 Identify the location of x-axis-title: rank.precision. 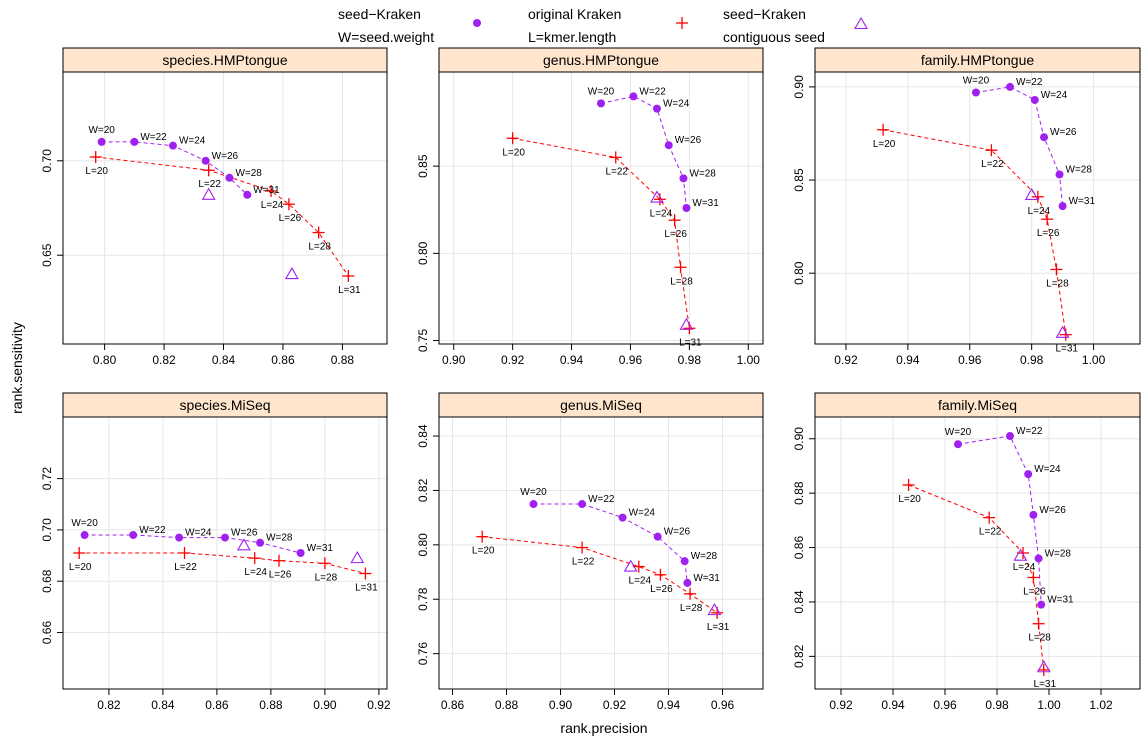
(603, 728).